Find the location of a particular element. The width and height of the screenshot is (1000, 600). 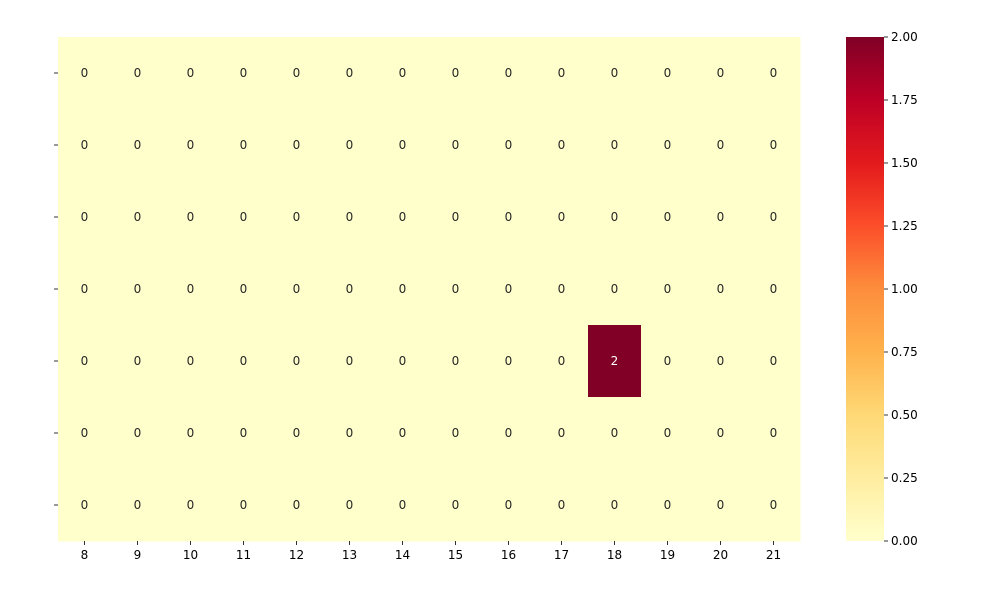

x-tick-label: 13 is located at coordinates (349, 555).